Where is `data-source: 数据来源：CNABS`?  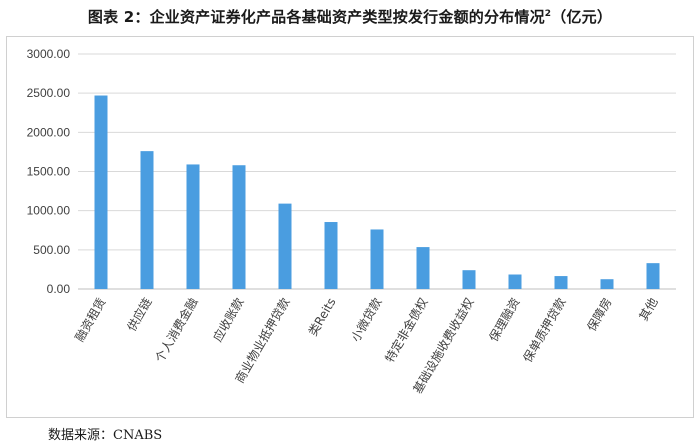 data-source: 数据来源：CNABS is located at coordinates (105, 435).